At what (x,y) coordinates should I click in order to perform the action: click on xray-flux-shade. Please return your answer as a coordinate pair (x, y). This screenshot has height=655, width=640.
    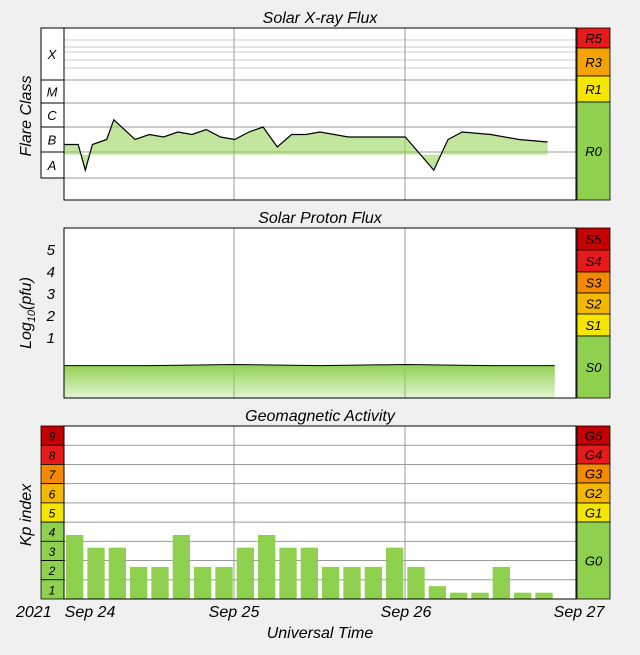
    Looking at the image, I should click on (306, 145).